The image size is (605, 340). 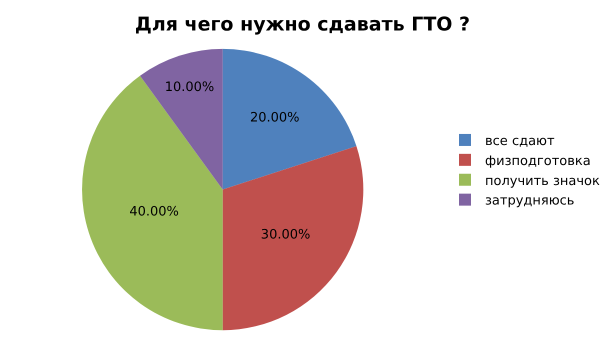 What do you see at coordinates (520, 142) in the screenshot?
I see `legend-label: все сдают` at bounding box center [520, 142].